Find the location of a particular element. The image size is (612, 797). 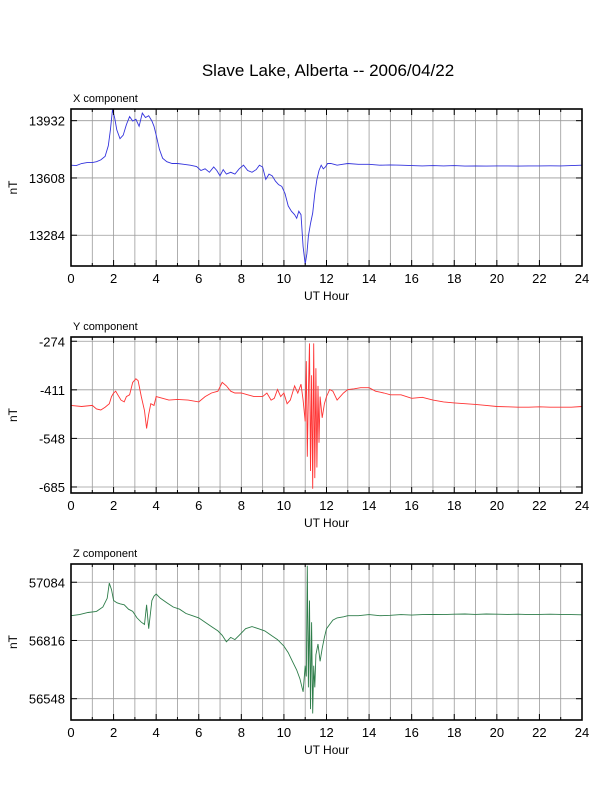

y-tick-label: 13284 is located at coordinates (47, 235).